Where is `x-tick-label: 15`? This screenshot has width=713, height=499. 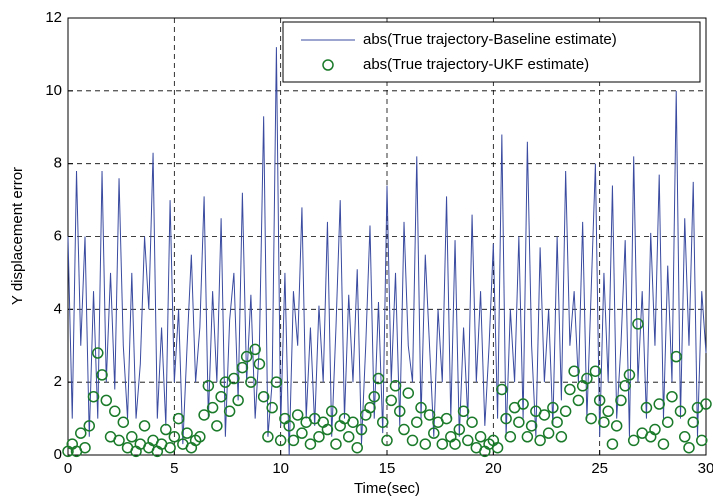
x-tick-label: 15 is located at coordinates (387, 468).